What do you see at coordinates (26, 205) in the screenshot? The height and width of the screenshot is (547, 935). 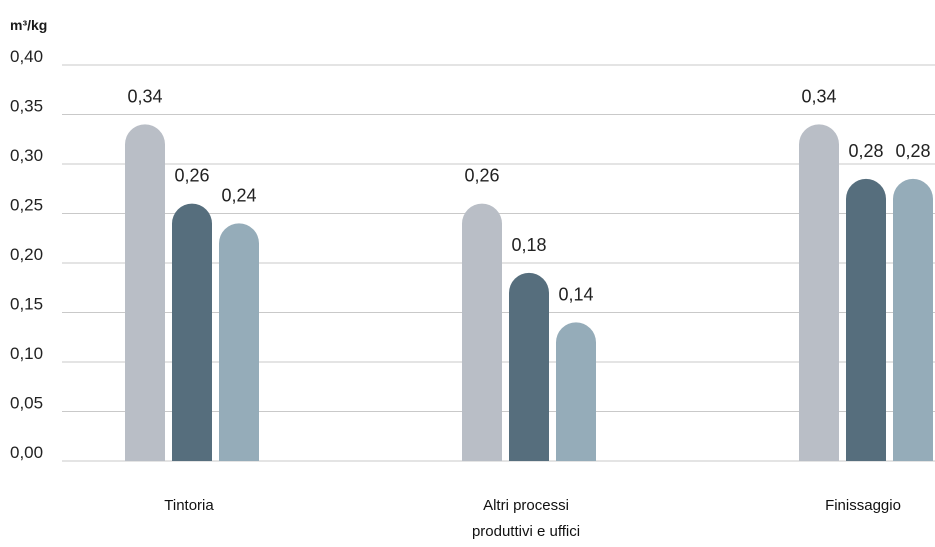 I see `y-tick-label: 0,25` at bounding box center [26, 205].